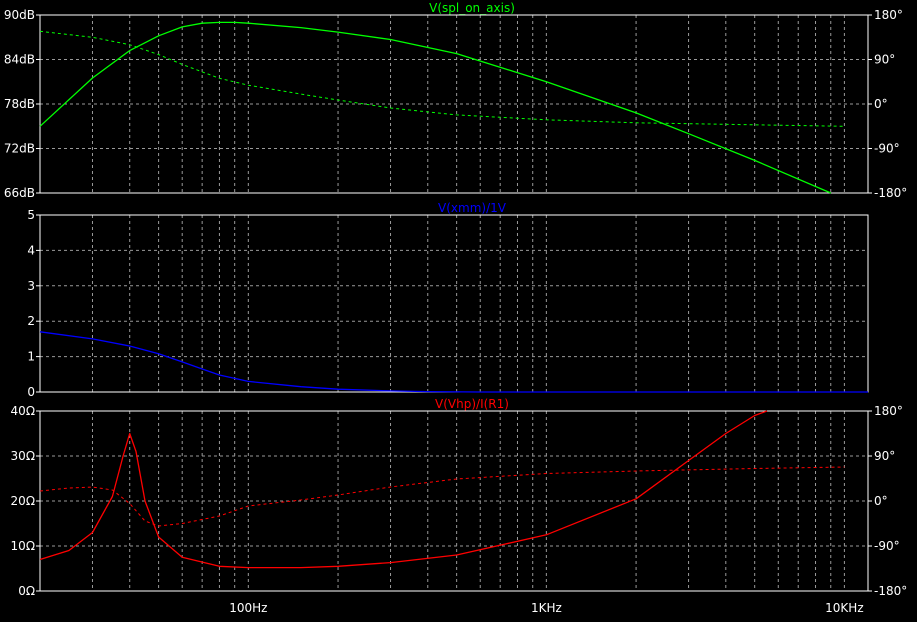  Describe the element at coordinates (19, 104) in the screenshot. I see `y-tick-label: 78dB` at that location.